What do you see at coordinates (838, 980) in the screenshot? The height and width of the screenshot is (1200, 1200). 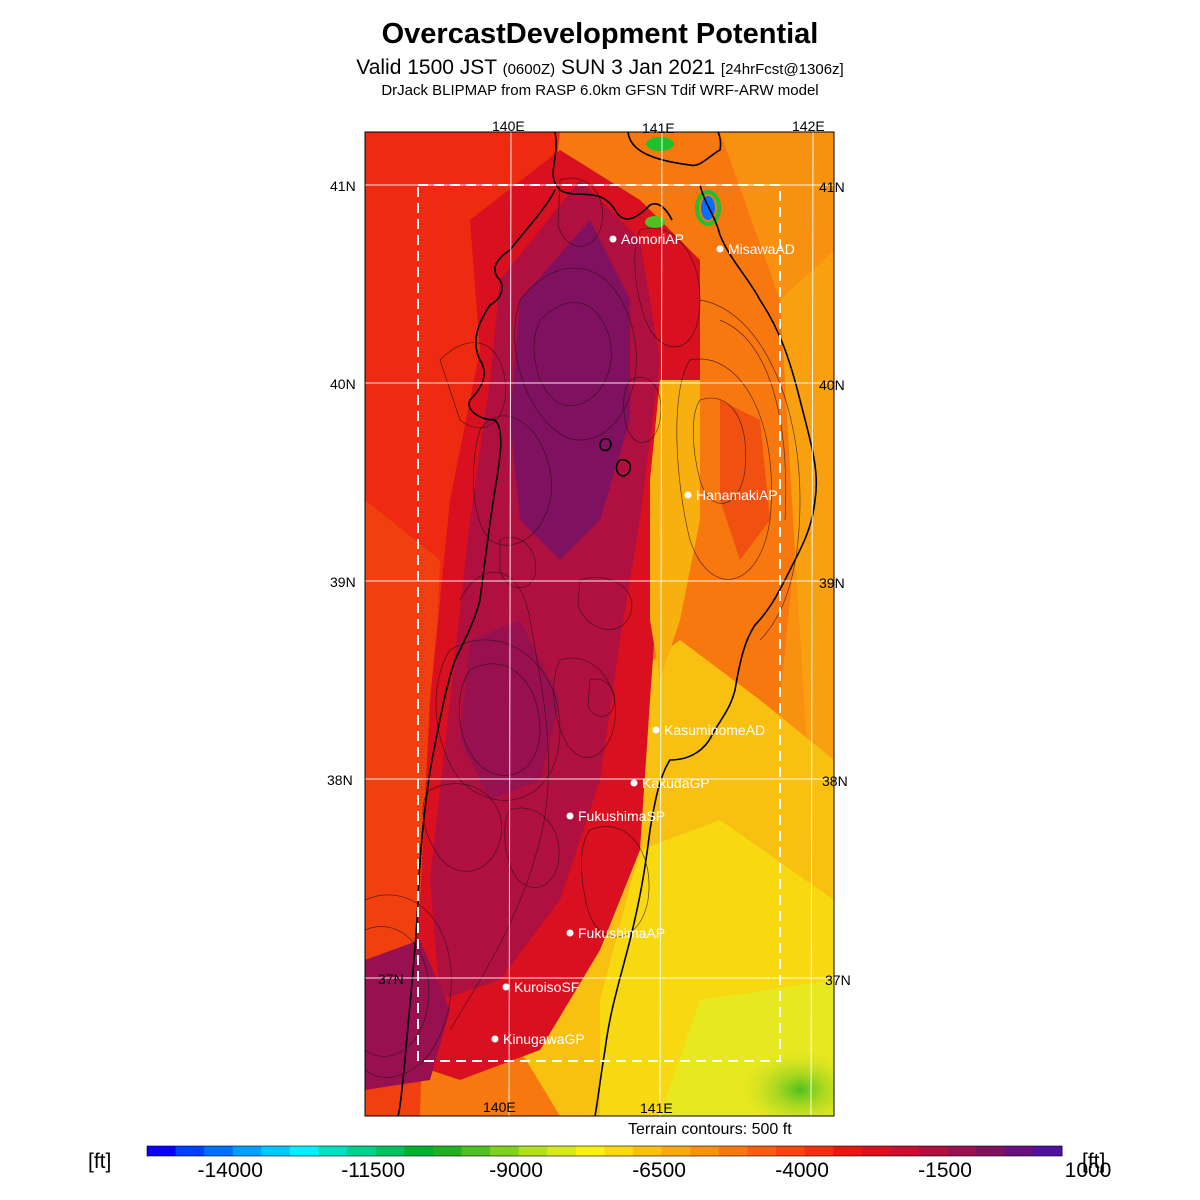 I see `lat-label-right: 37N` at bounding box center [838, 980].